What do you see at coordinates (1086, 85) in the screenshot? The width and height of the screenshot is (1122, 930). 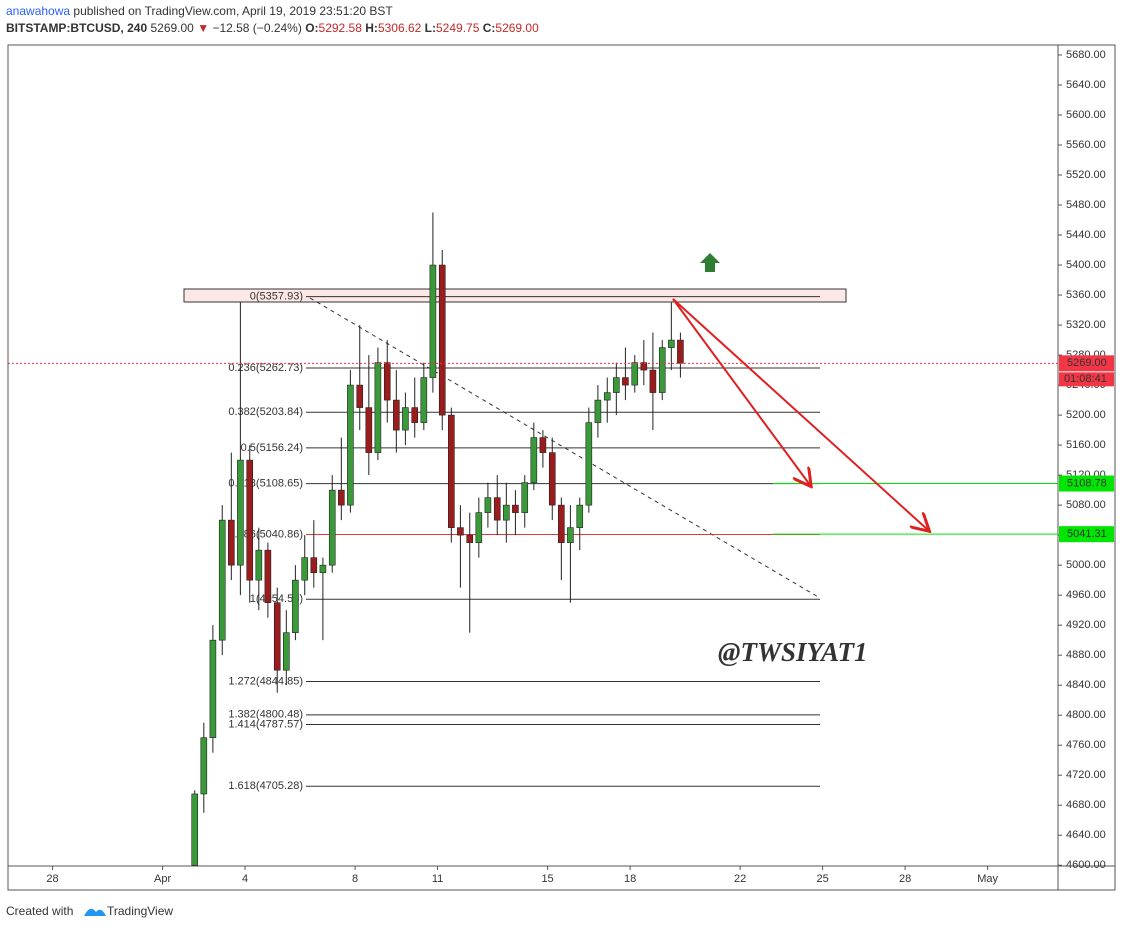 I see `y-tick-label: 5640.00` at bounding box center [1086, 85].